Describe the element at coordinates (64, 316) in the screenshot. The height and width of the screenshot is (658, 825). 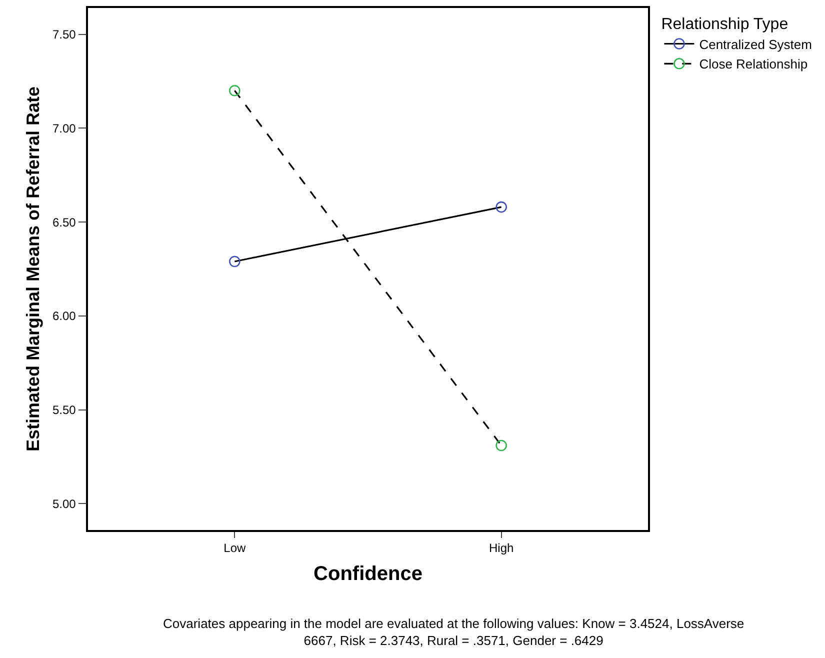
I see `y-tick-label: 6.00` at that location.